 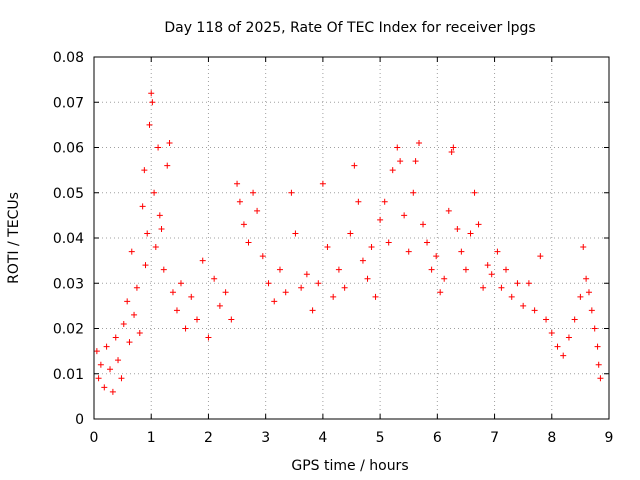 I want to click on x-tick-label: 1, so click(x=151, y=438).